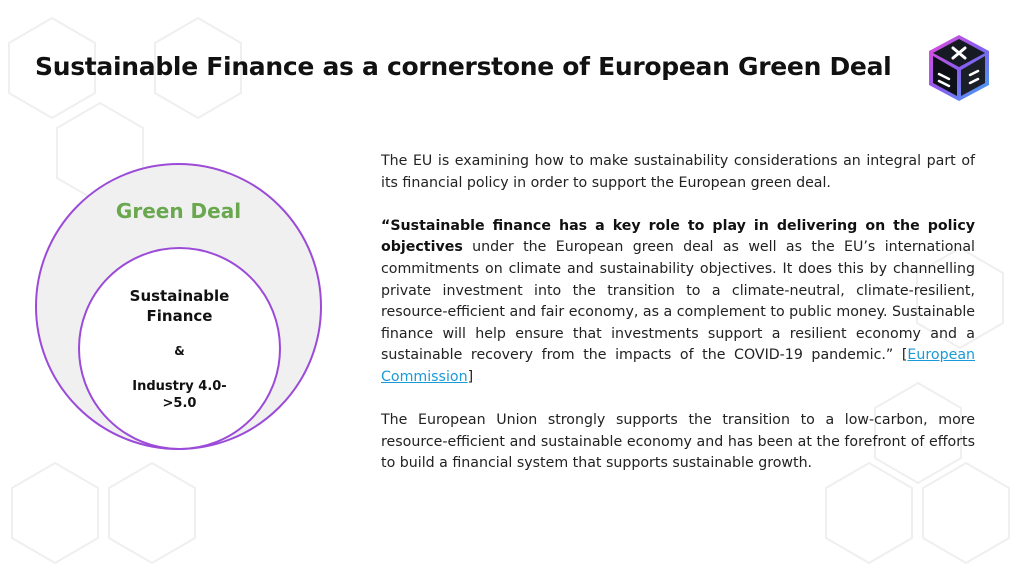 Image resolution: width=1024 pixels, height=576 pixels. Describe the element at coordinates (470, 376) in the screenshot. I see `quote-end: ]` at that location.